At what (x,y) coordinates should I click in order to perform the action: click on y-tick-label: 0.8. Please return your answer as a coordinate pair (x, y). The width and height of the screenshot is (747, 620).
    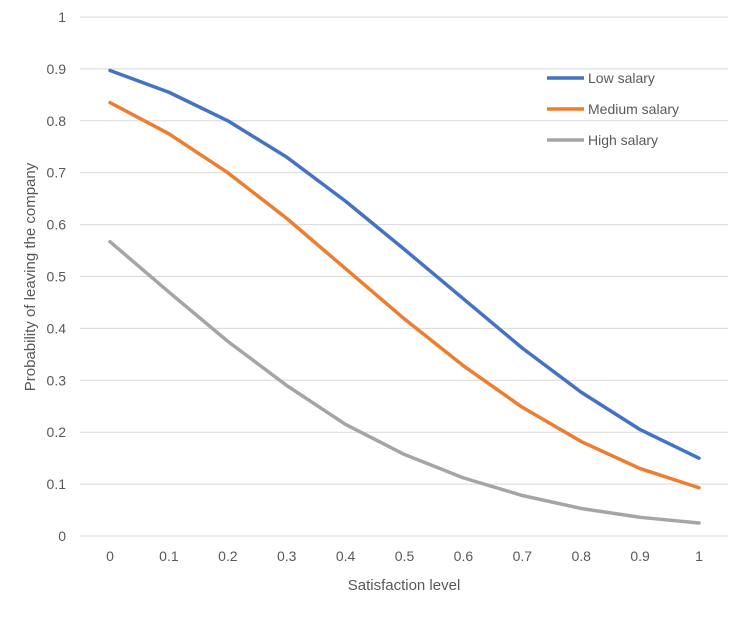
    Looking at the image, I should click on (57, 121).